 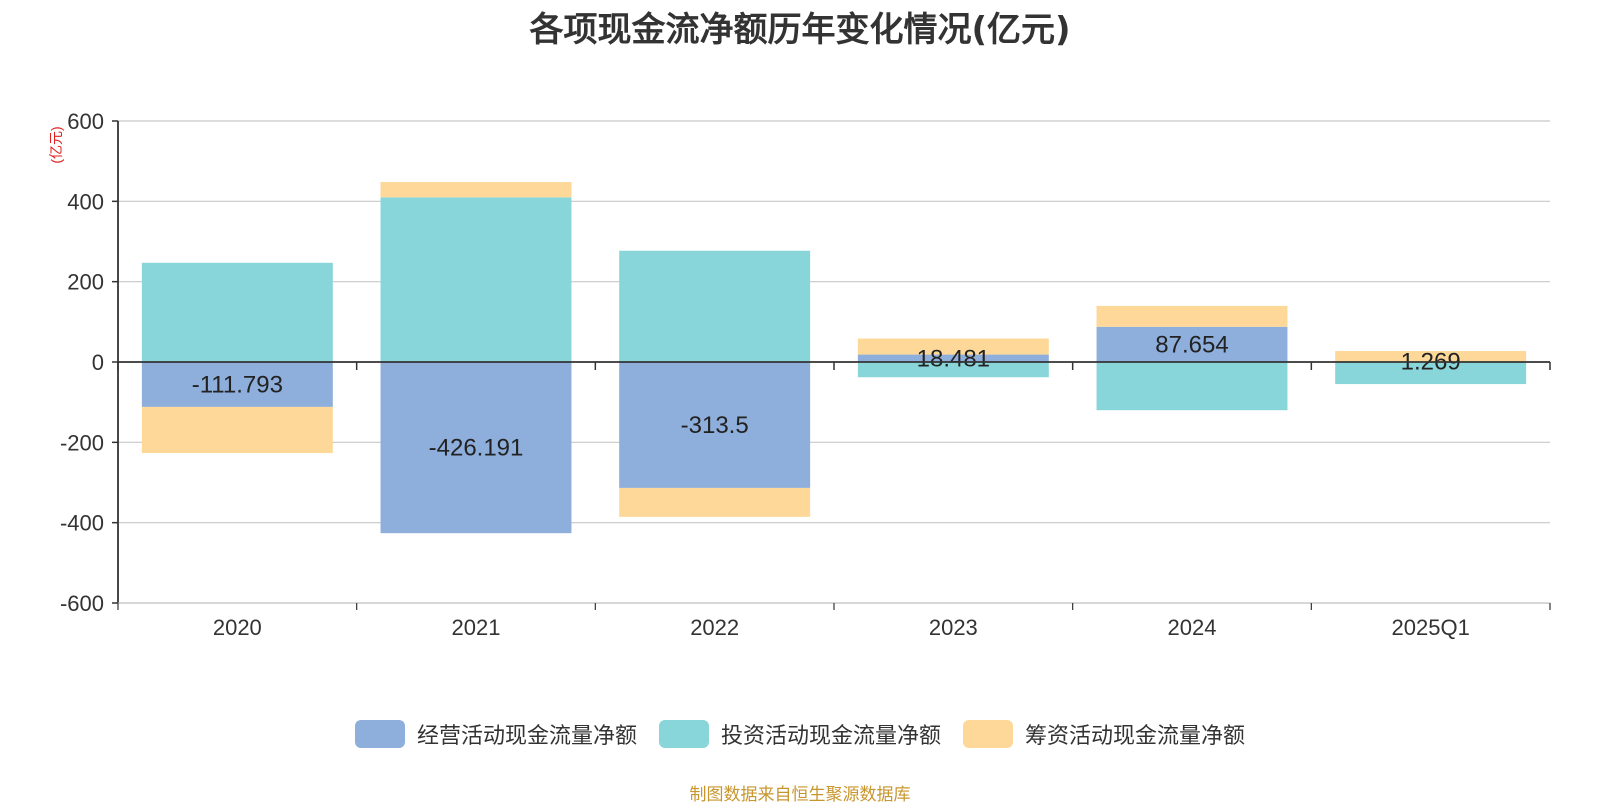 I want to click on legend-label: 筹资活动现金流量净额, so click(x=1135, y=736).